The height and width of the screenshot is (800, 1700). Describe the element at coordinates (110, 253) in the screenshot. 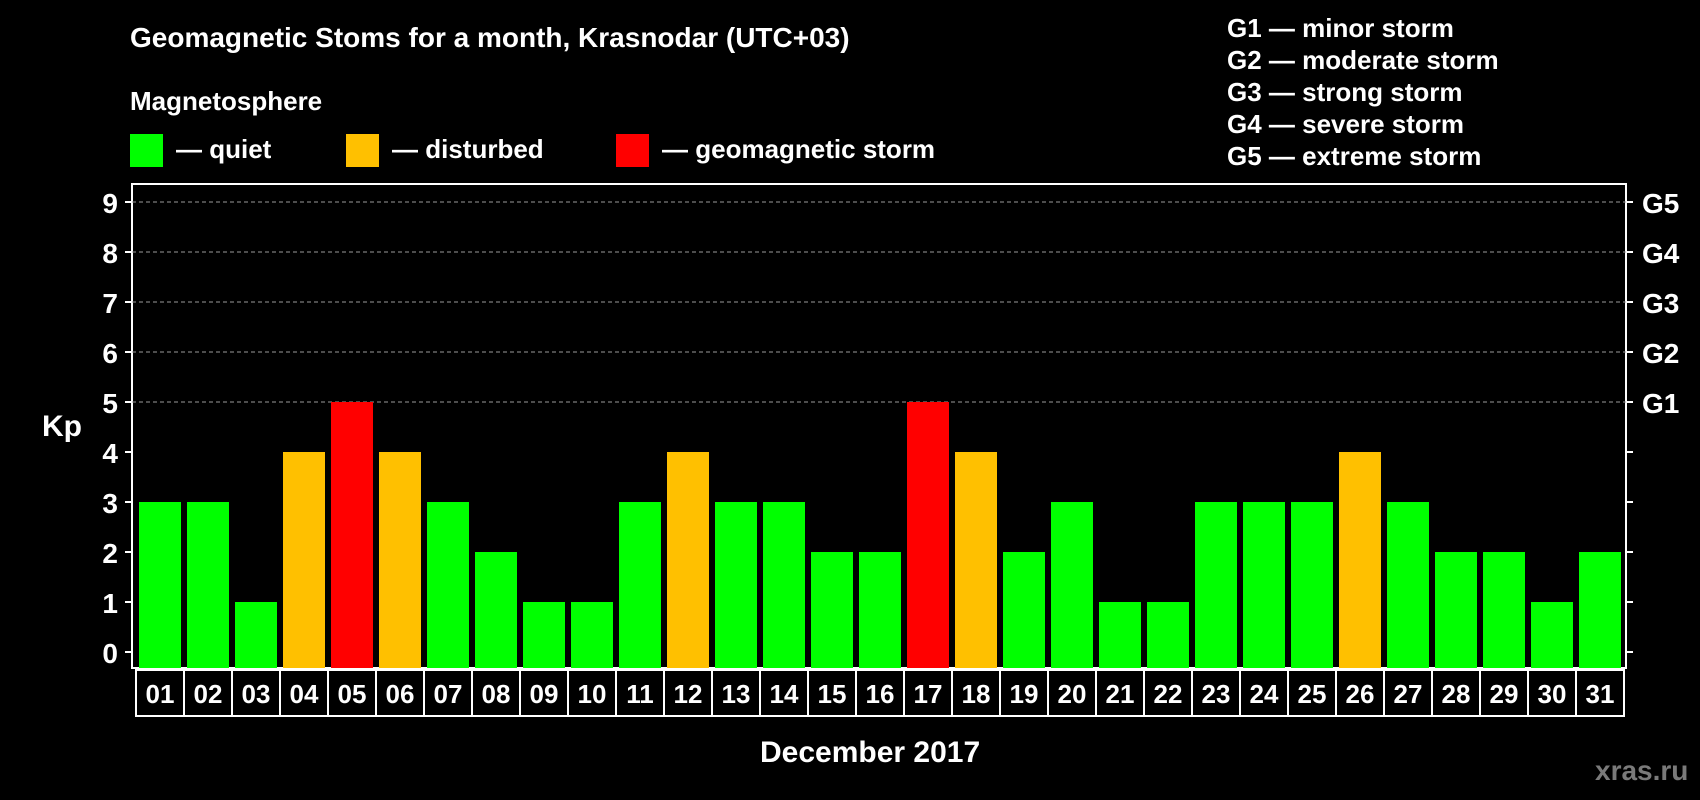

I see `y-tick-label: 8` at that location.